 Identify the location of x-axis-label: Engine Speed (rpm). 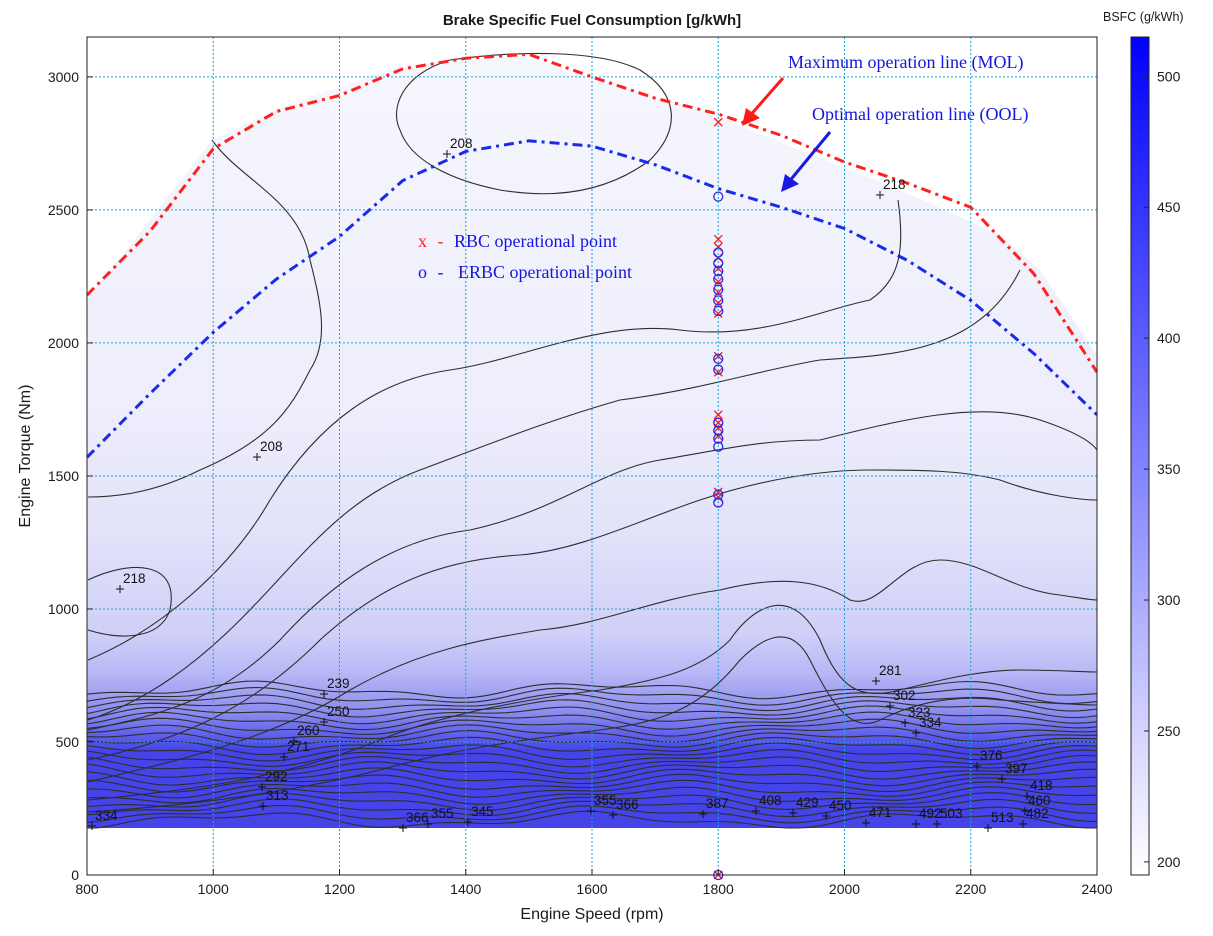
(591, 914).